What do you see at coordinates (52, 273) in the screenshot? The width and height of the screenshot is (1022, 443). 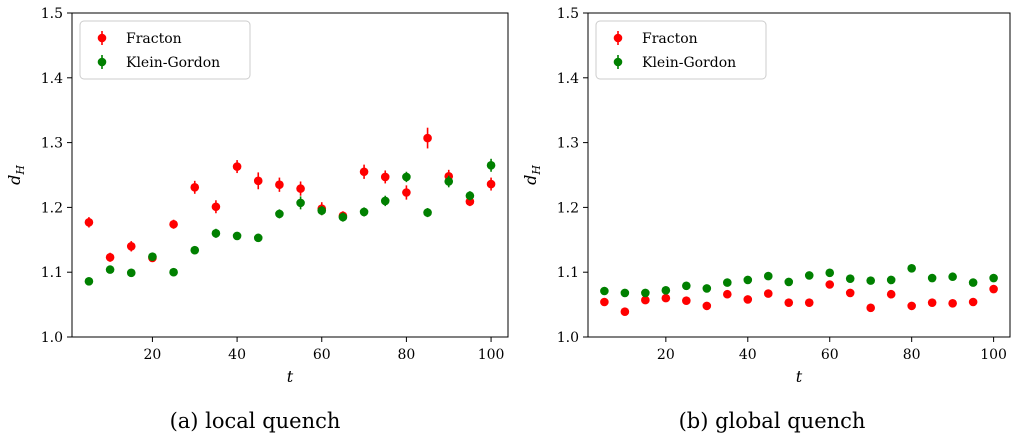 I see `y-tick-label: 1.1` at bounding box center [52, 273].